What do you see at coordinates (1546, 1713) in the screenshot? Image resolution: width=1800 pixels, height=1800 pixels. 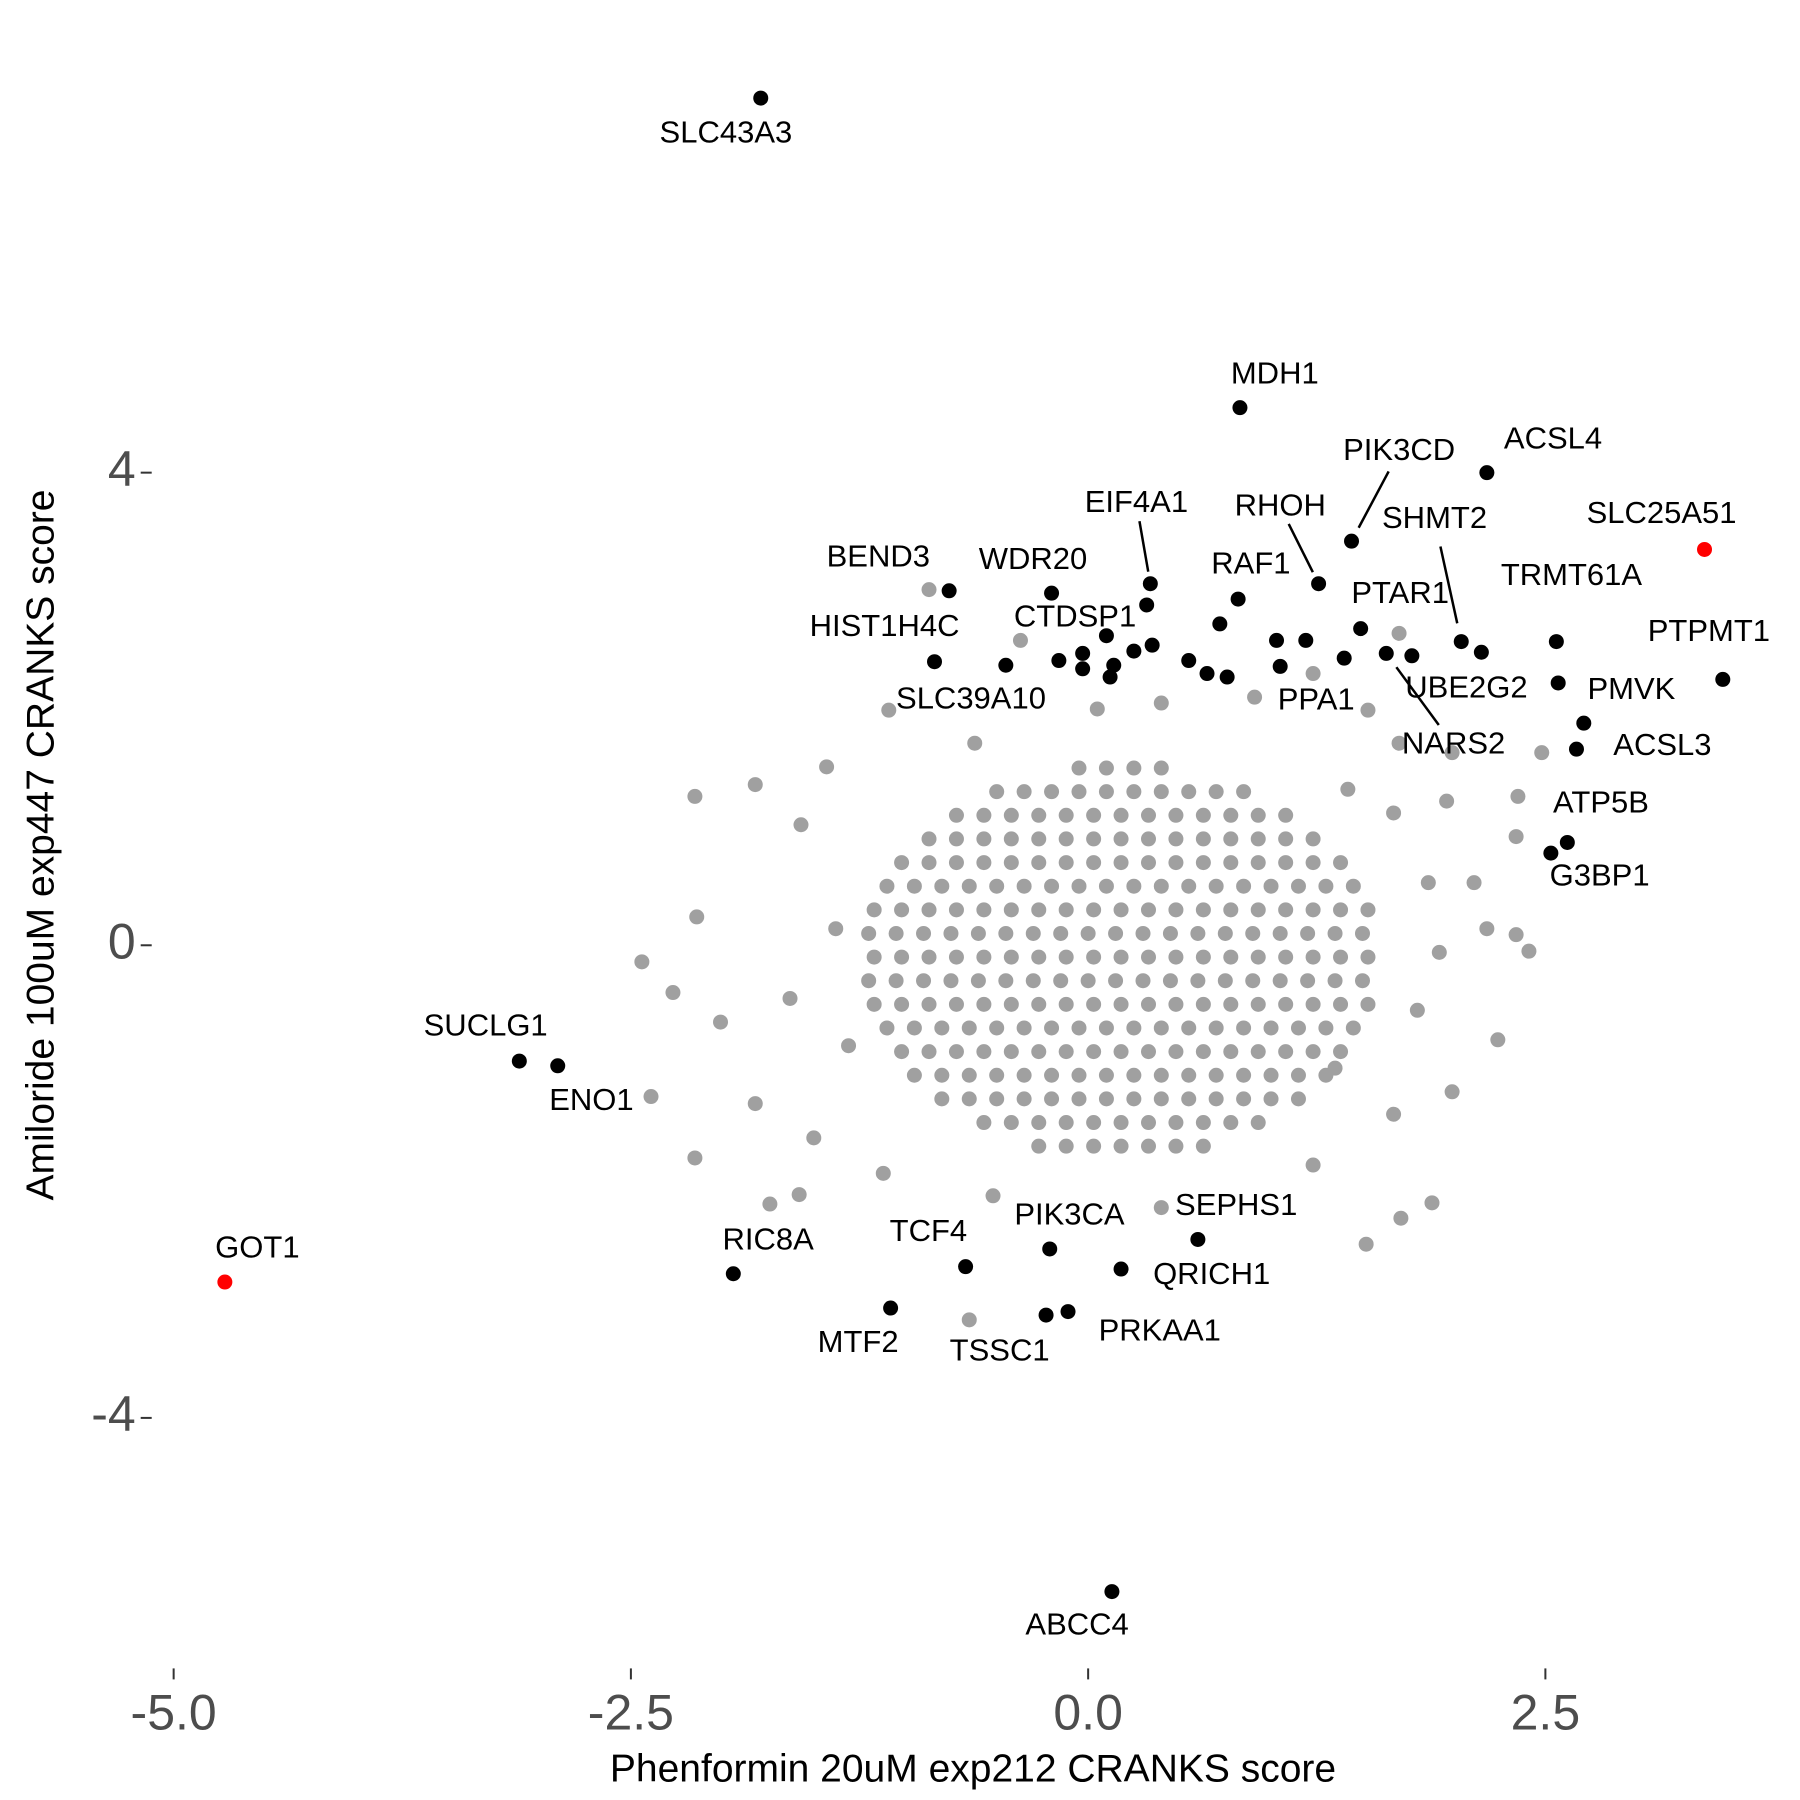 I see `x-tick-label: 2.5` at bounding box center [1546, 1713].